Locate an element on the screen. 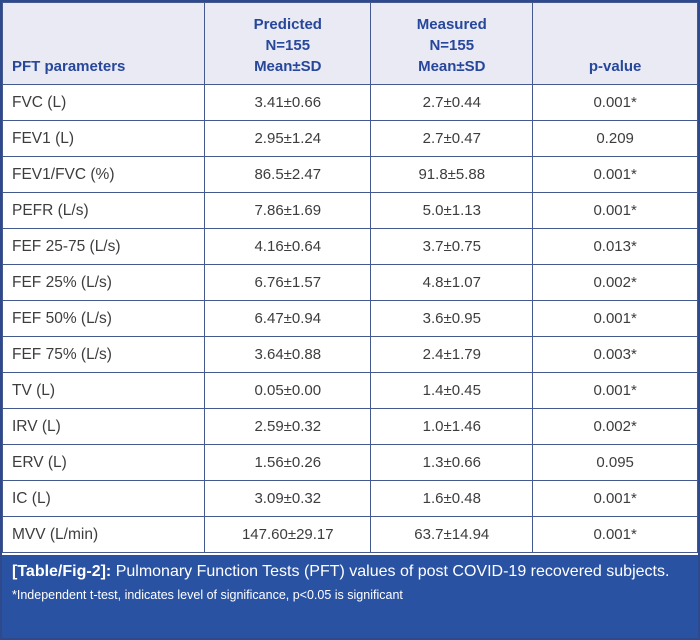  table-row: IRV (L) 2.59±0.32 1.0±1.46 0.002* is located at coordinates (349, 426).